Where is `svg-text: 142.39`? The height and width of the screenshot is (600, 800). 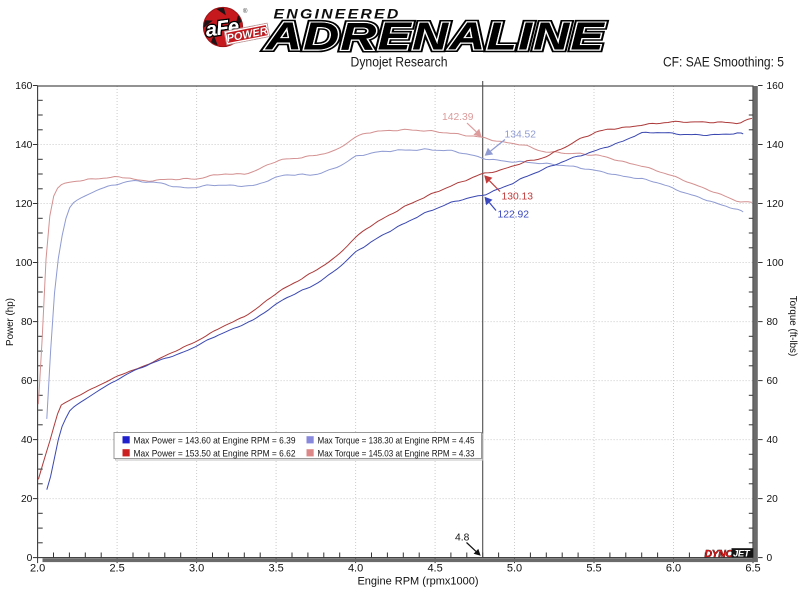
svg-text: 142.39 is located at coordinates (458, 117).